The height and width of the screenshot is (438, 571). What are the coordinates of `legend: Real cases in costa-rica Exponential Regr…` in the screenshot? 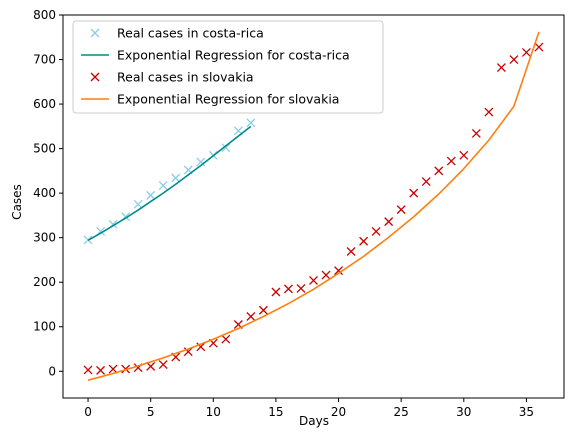 It's located at (228, 67).